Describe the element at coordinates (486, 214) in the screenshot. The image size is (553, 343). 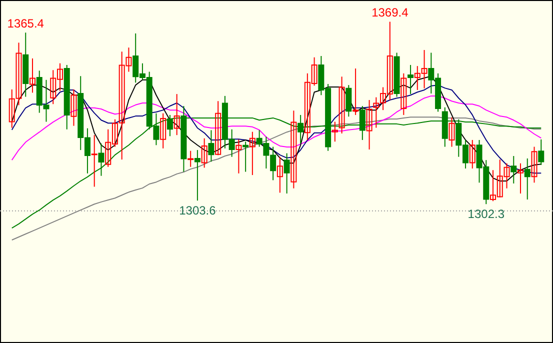
I see `annotation: 1302.3` at that location.